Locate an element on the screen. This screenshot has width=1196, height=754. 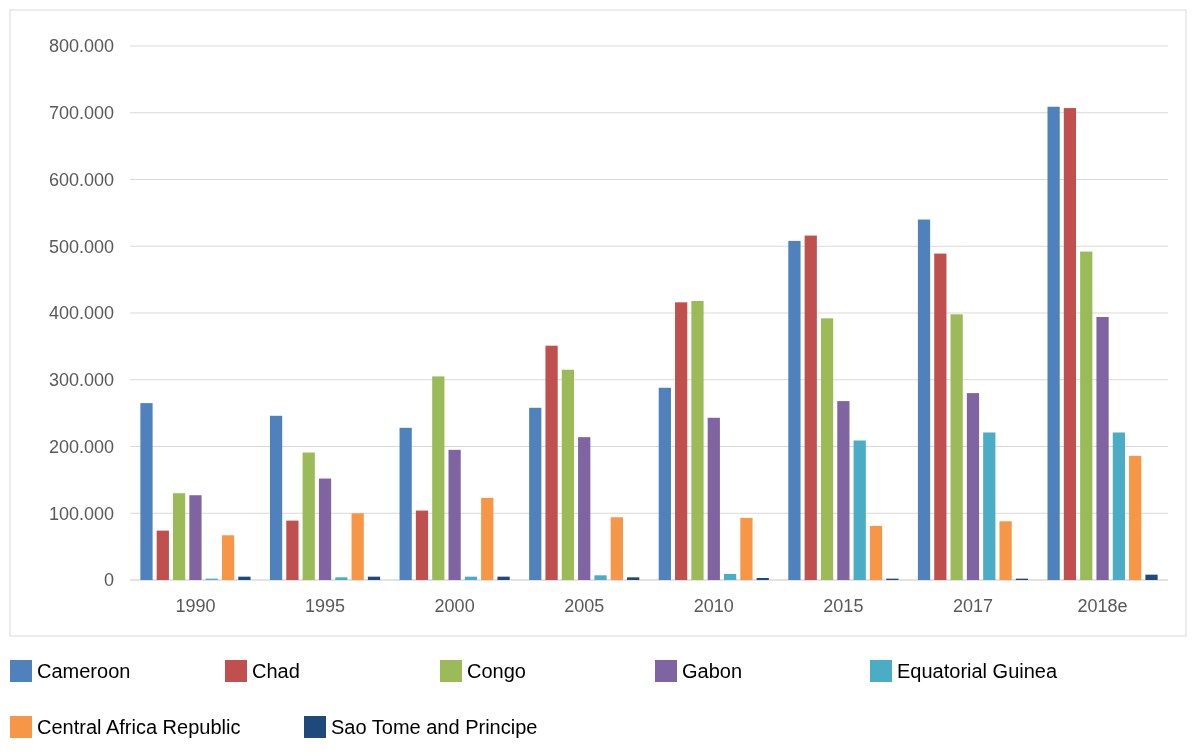
x-tick-label: 2018e is located at coordinates (1102, 606).